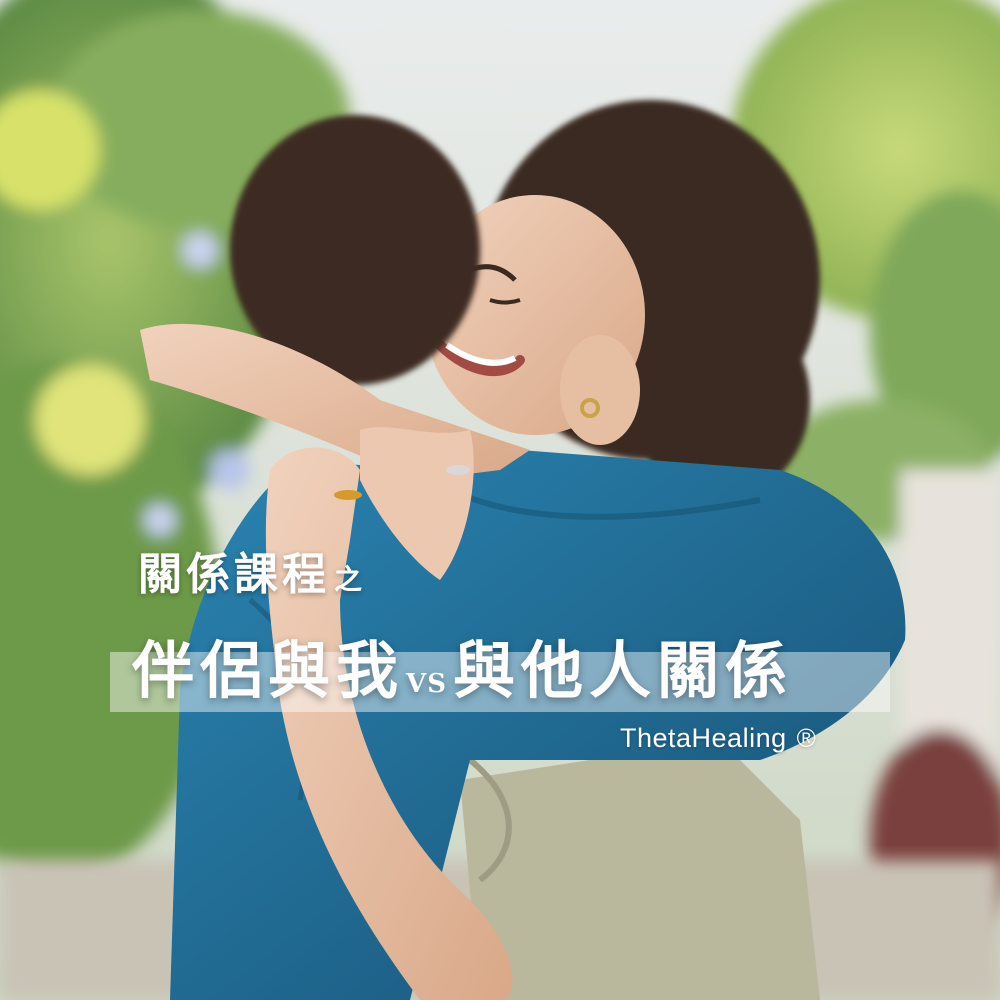 This screenshot has width=1000, height=1000. What do you see at coordinates (268, 670) in the screenshot?
I see `subtitle-part-a: 伴侶與我` at bounding box center [268, 670].